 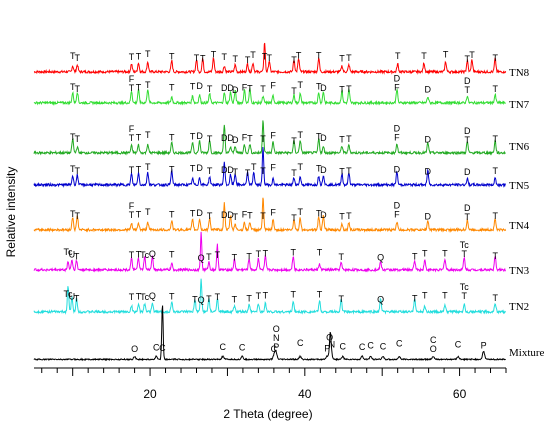 What do you see at coordinates (270, 96) in the screenshot?
I see `trace-tn7` at bounding box center [270, 96].